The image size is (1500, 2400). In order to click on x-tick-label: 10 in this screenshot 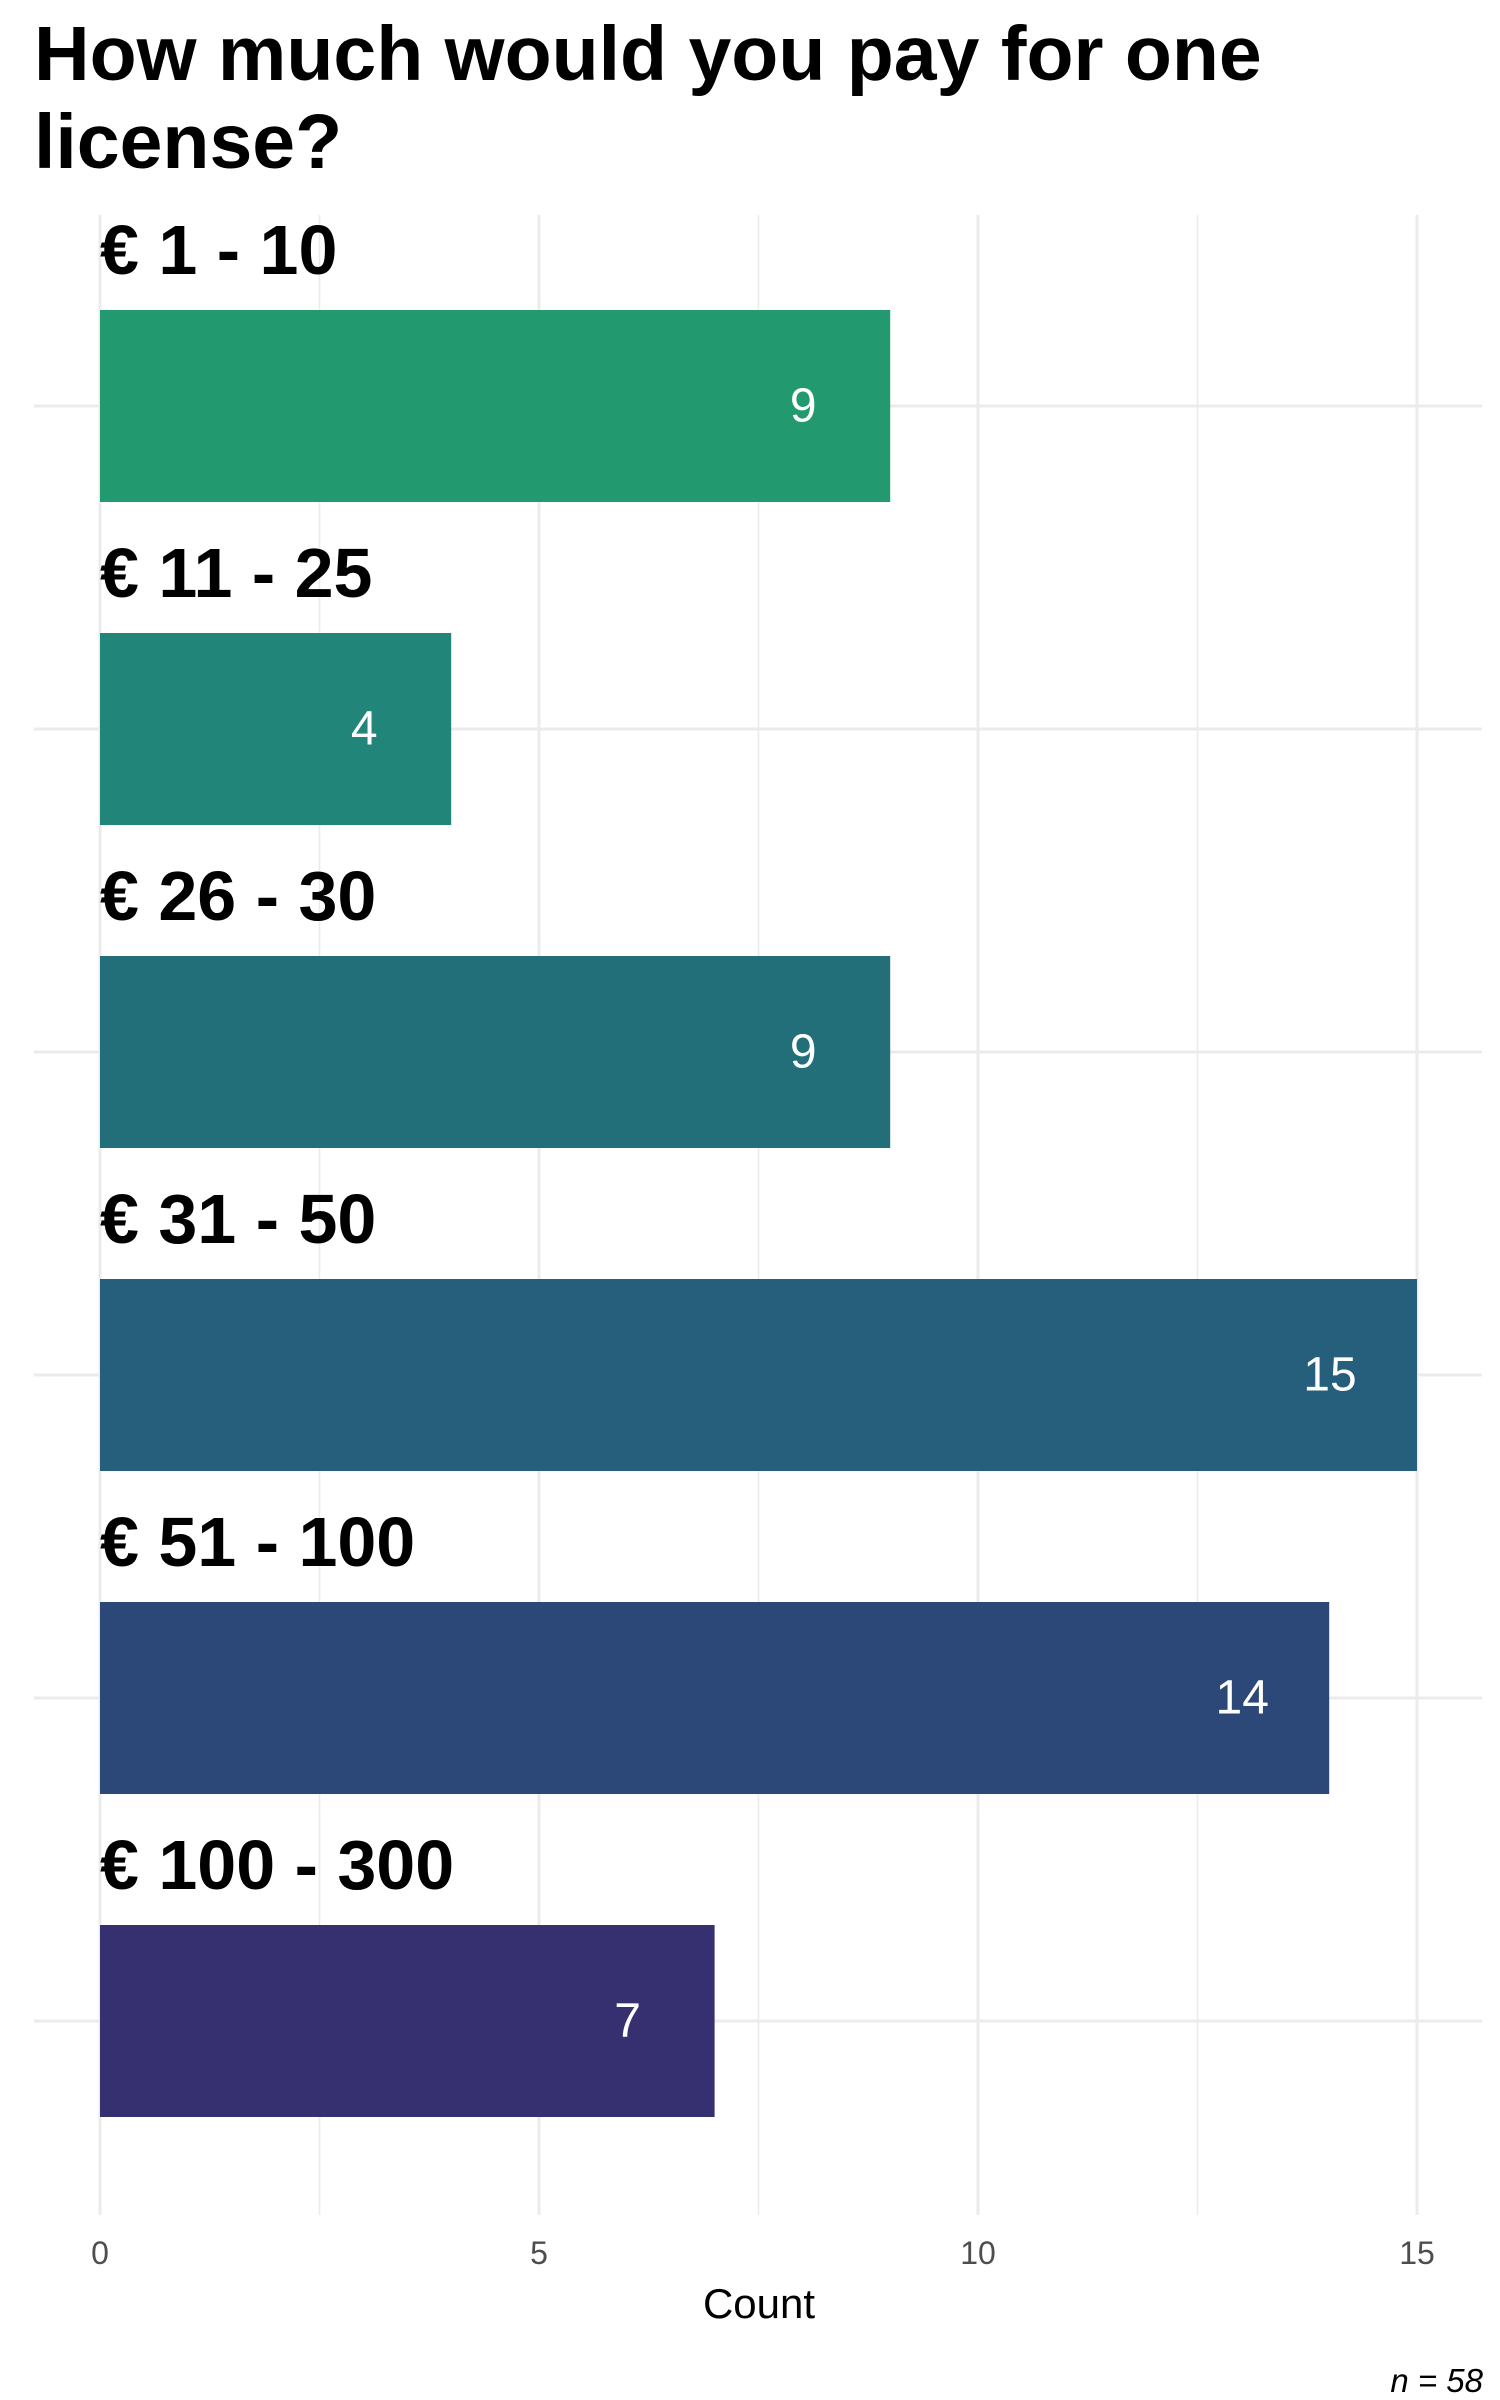, I will do `click(978, 2253)`.